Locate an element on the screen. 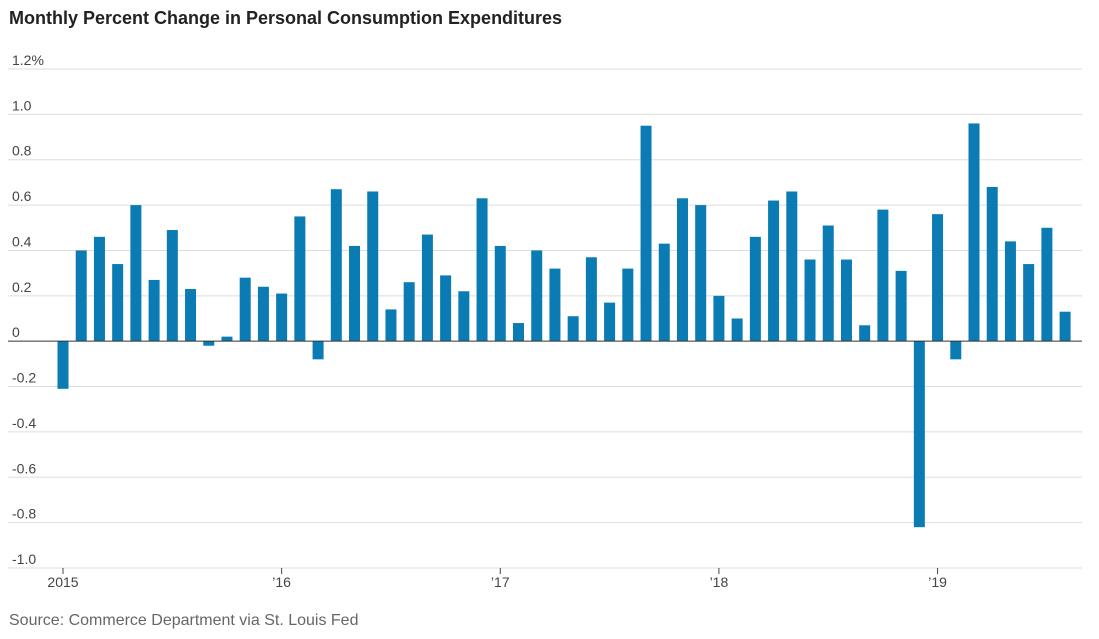  y-tick-label: 0.6 is located at coordinates (22, 196).